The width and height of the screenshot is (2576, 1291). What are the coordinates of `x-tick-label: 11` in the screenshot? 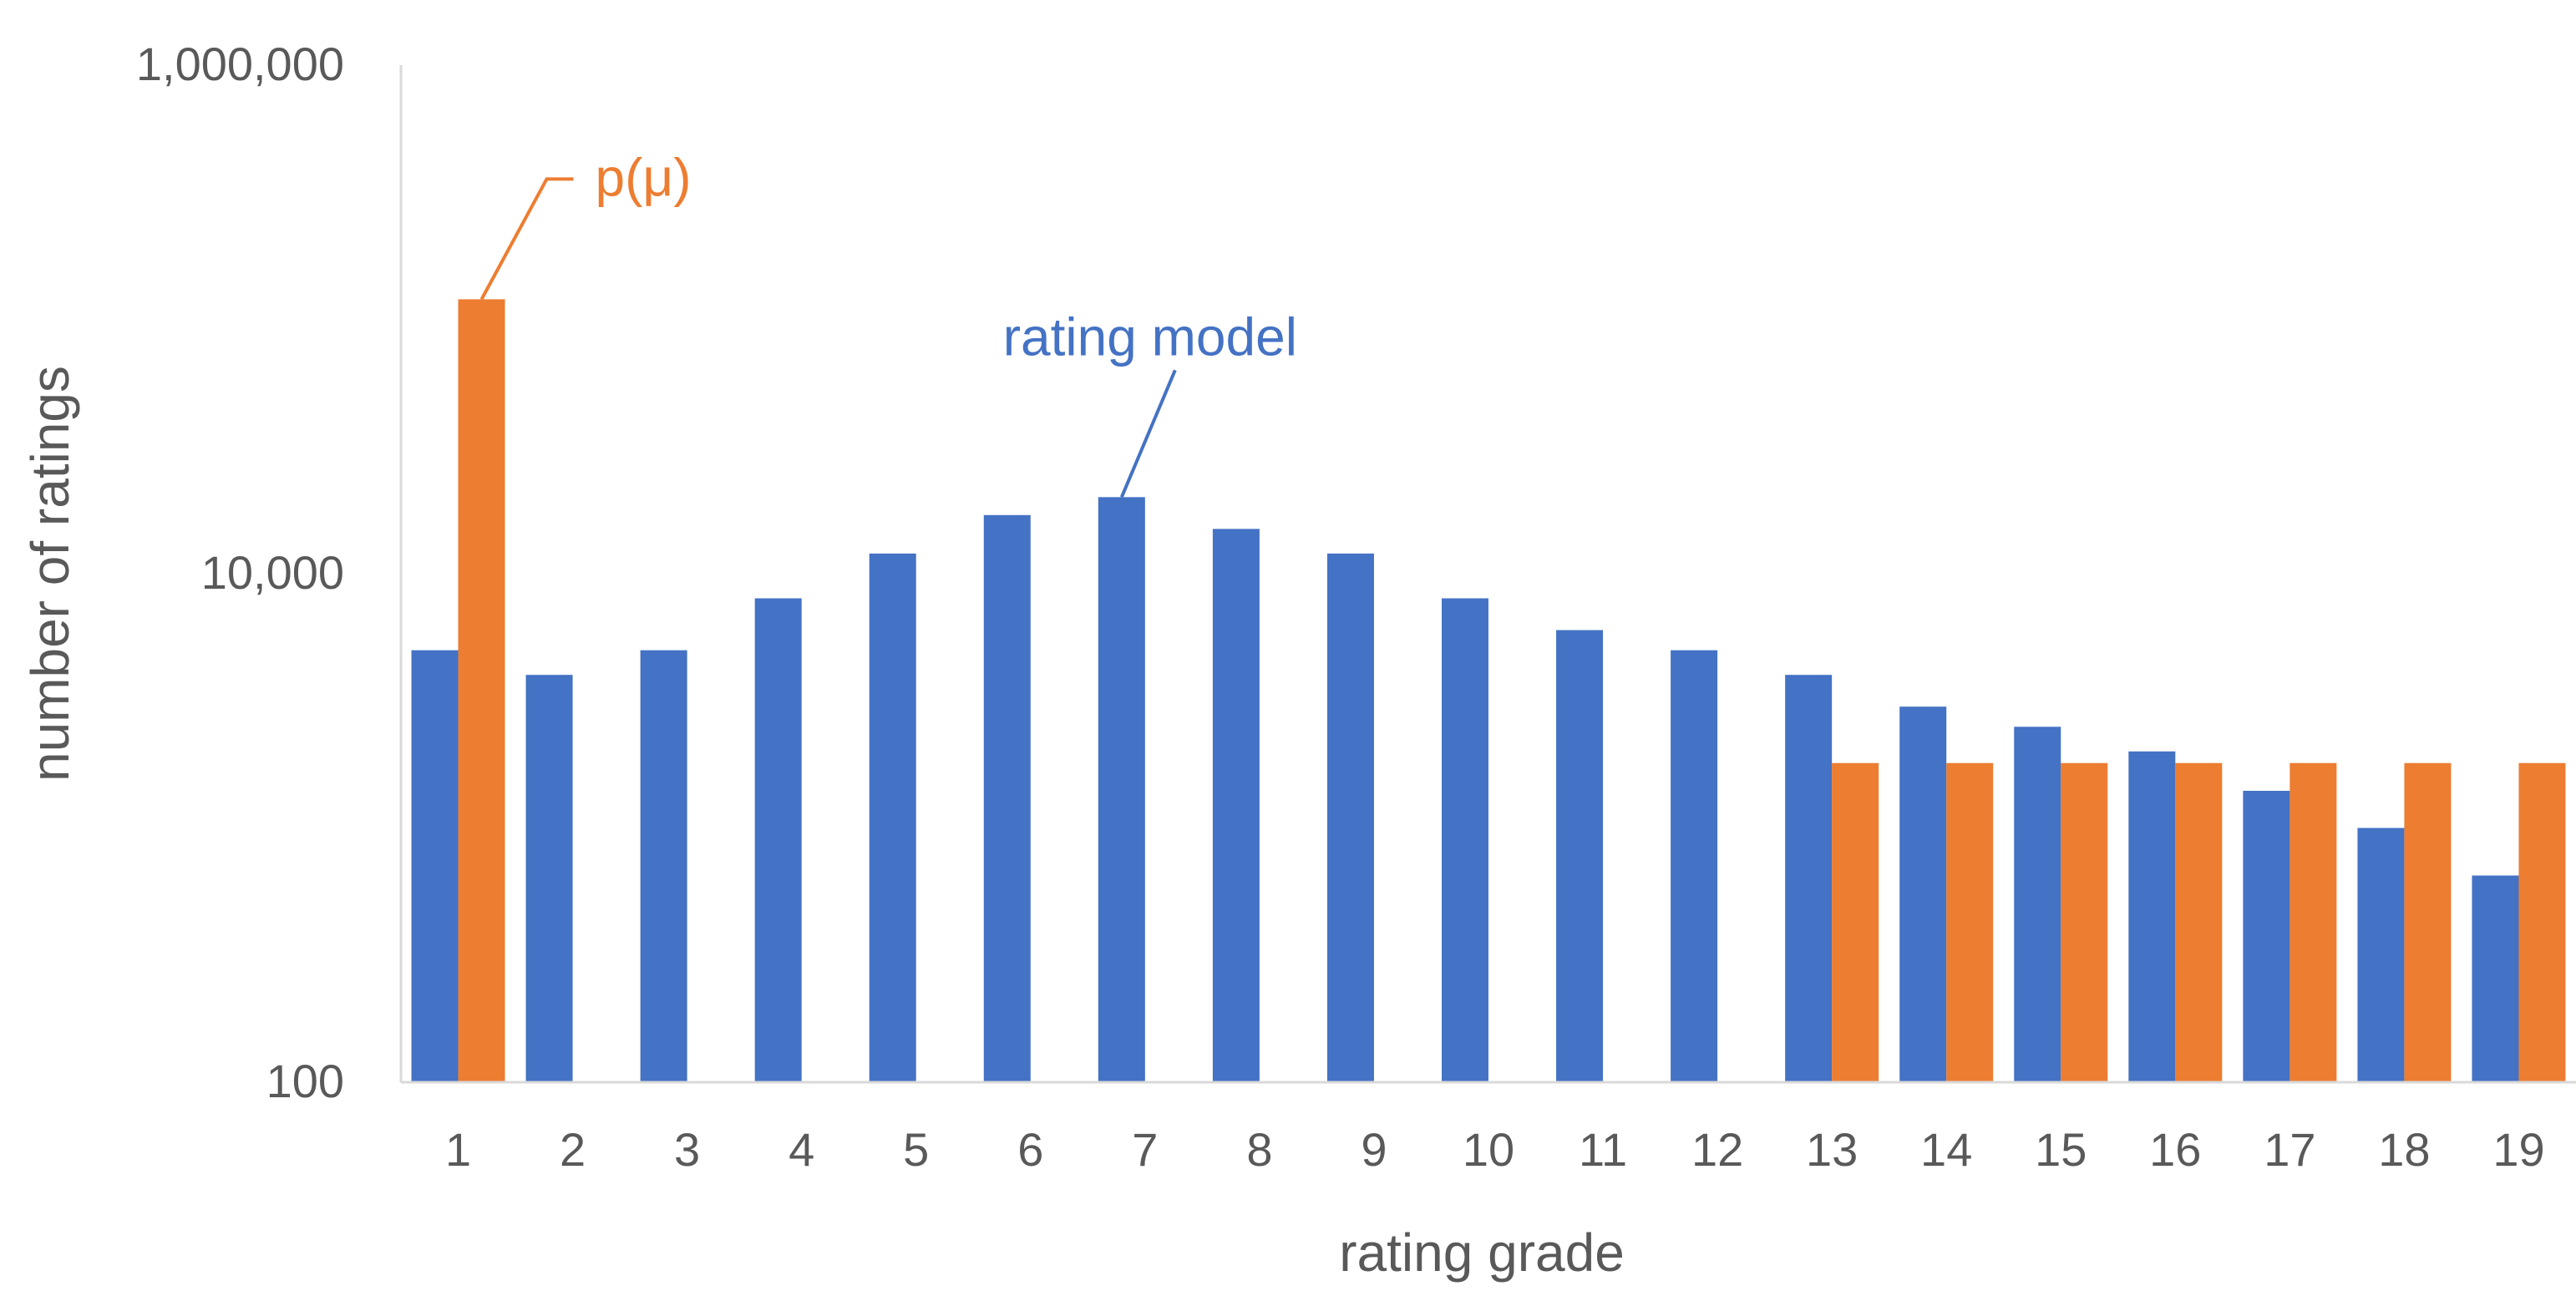 It's located at (1603, 1149).